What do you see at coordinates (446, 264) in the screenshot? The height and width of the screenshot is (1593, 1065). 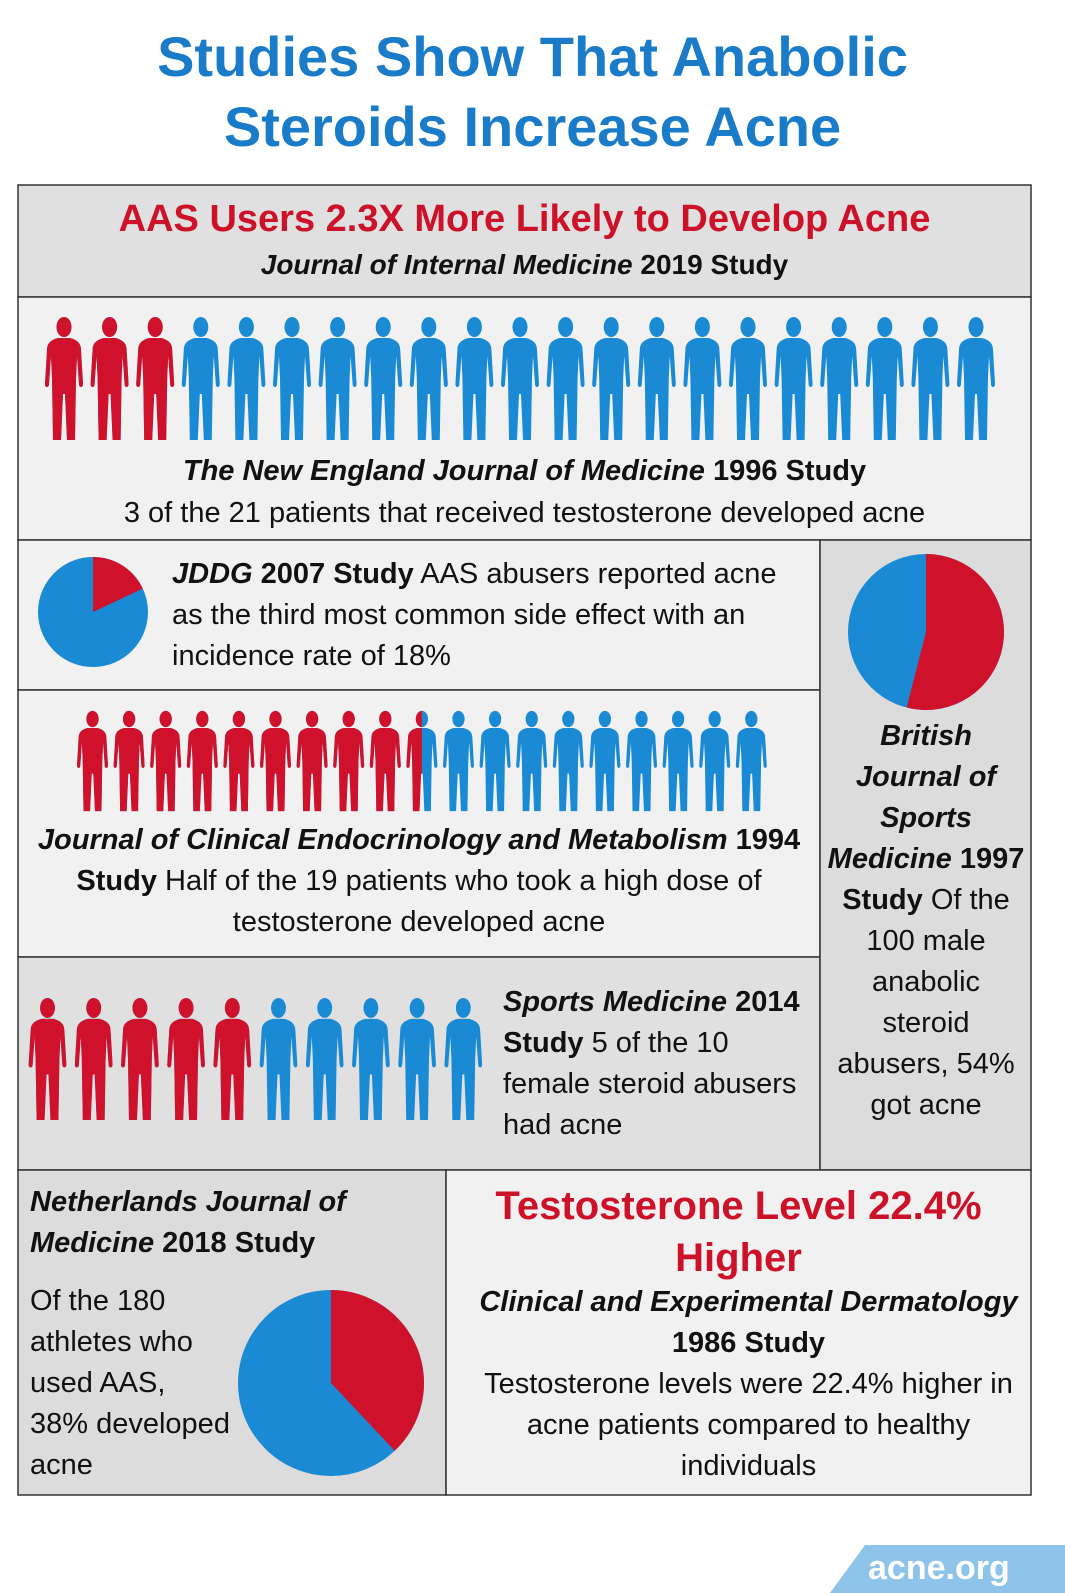 I see `journal: Journal of Internal Medicine` at bounding box center [446, 264].